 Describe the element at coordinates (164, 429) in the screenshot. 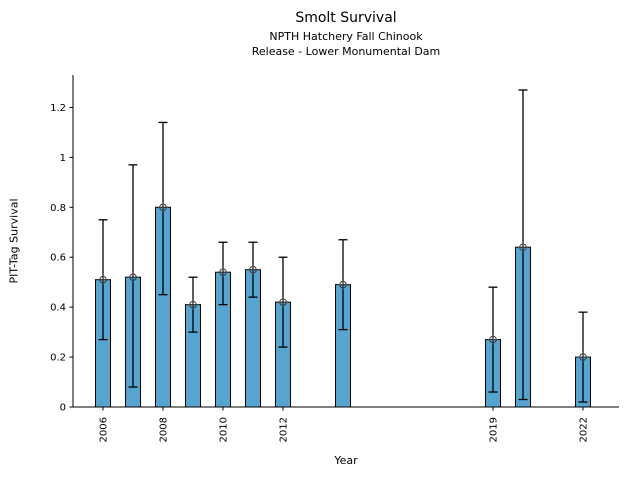

I see `x-tick-label: 2008` at that location.